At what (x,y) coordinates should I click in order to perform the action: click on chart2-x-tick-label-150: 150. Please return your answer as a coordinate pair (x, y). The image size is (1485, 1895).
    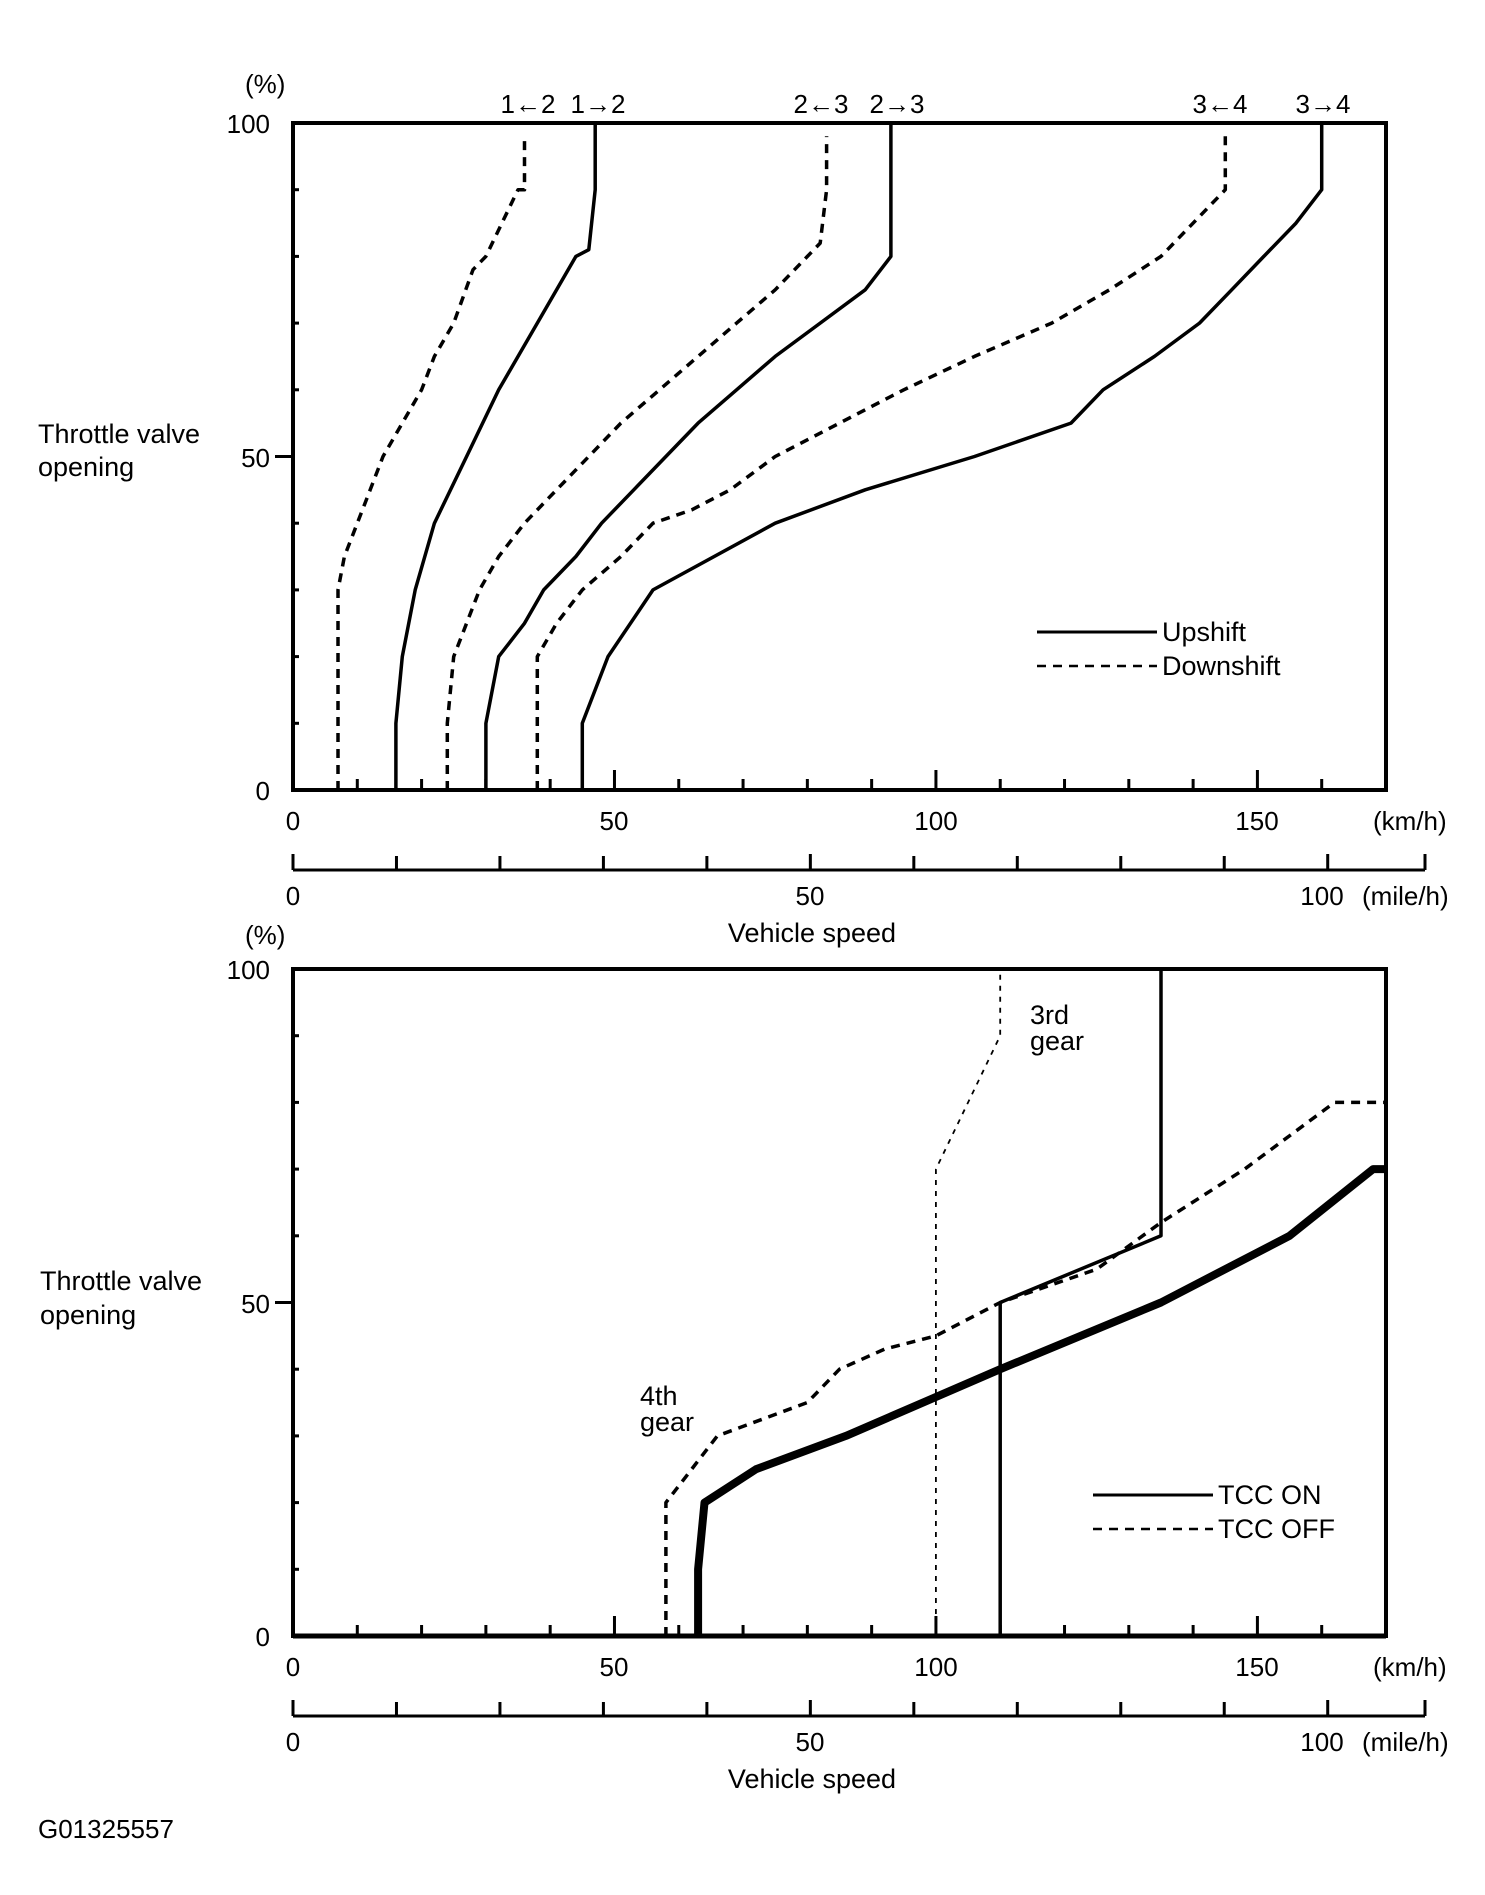
    Looking at the image, I should click on (1256, 1667).